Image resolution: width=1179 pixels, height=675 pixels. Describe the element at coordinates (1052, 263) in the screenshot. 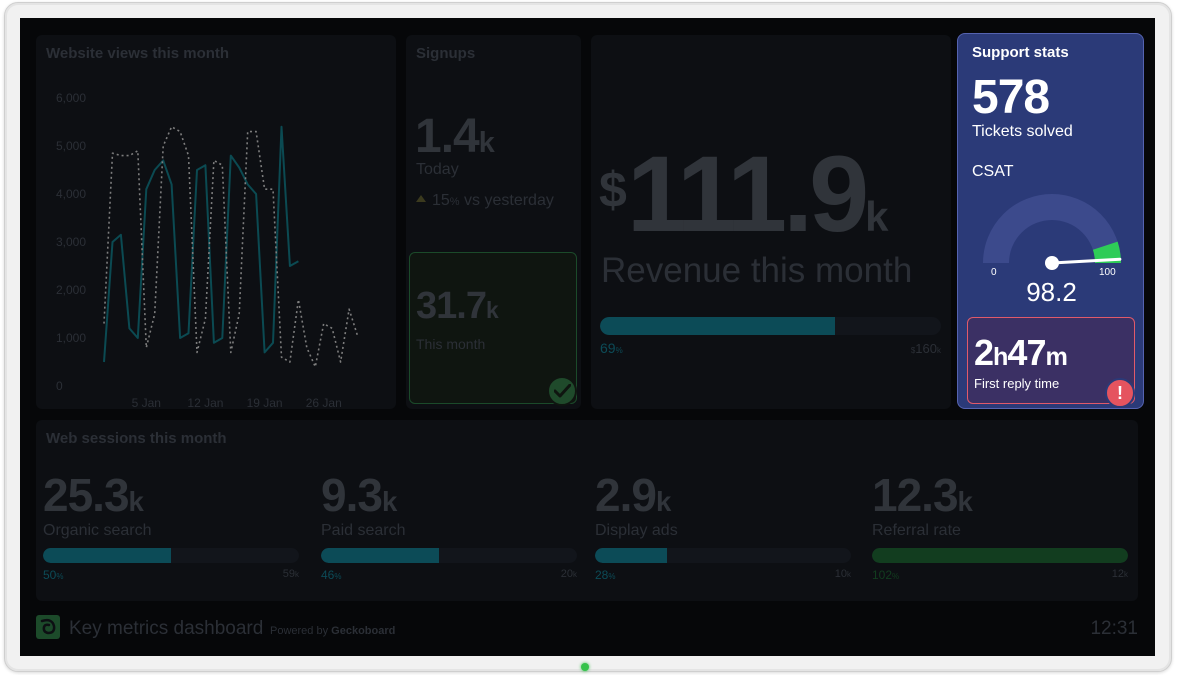

I see `gauge-needle-hub` at that location.